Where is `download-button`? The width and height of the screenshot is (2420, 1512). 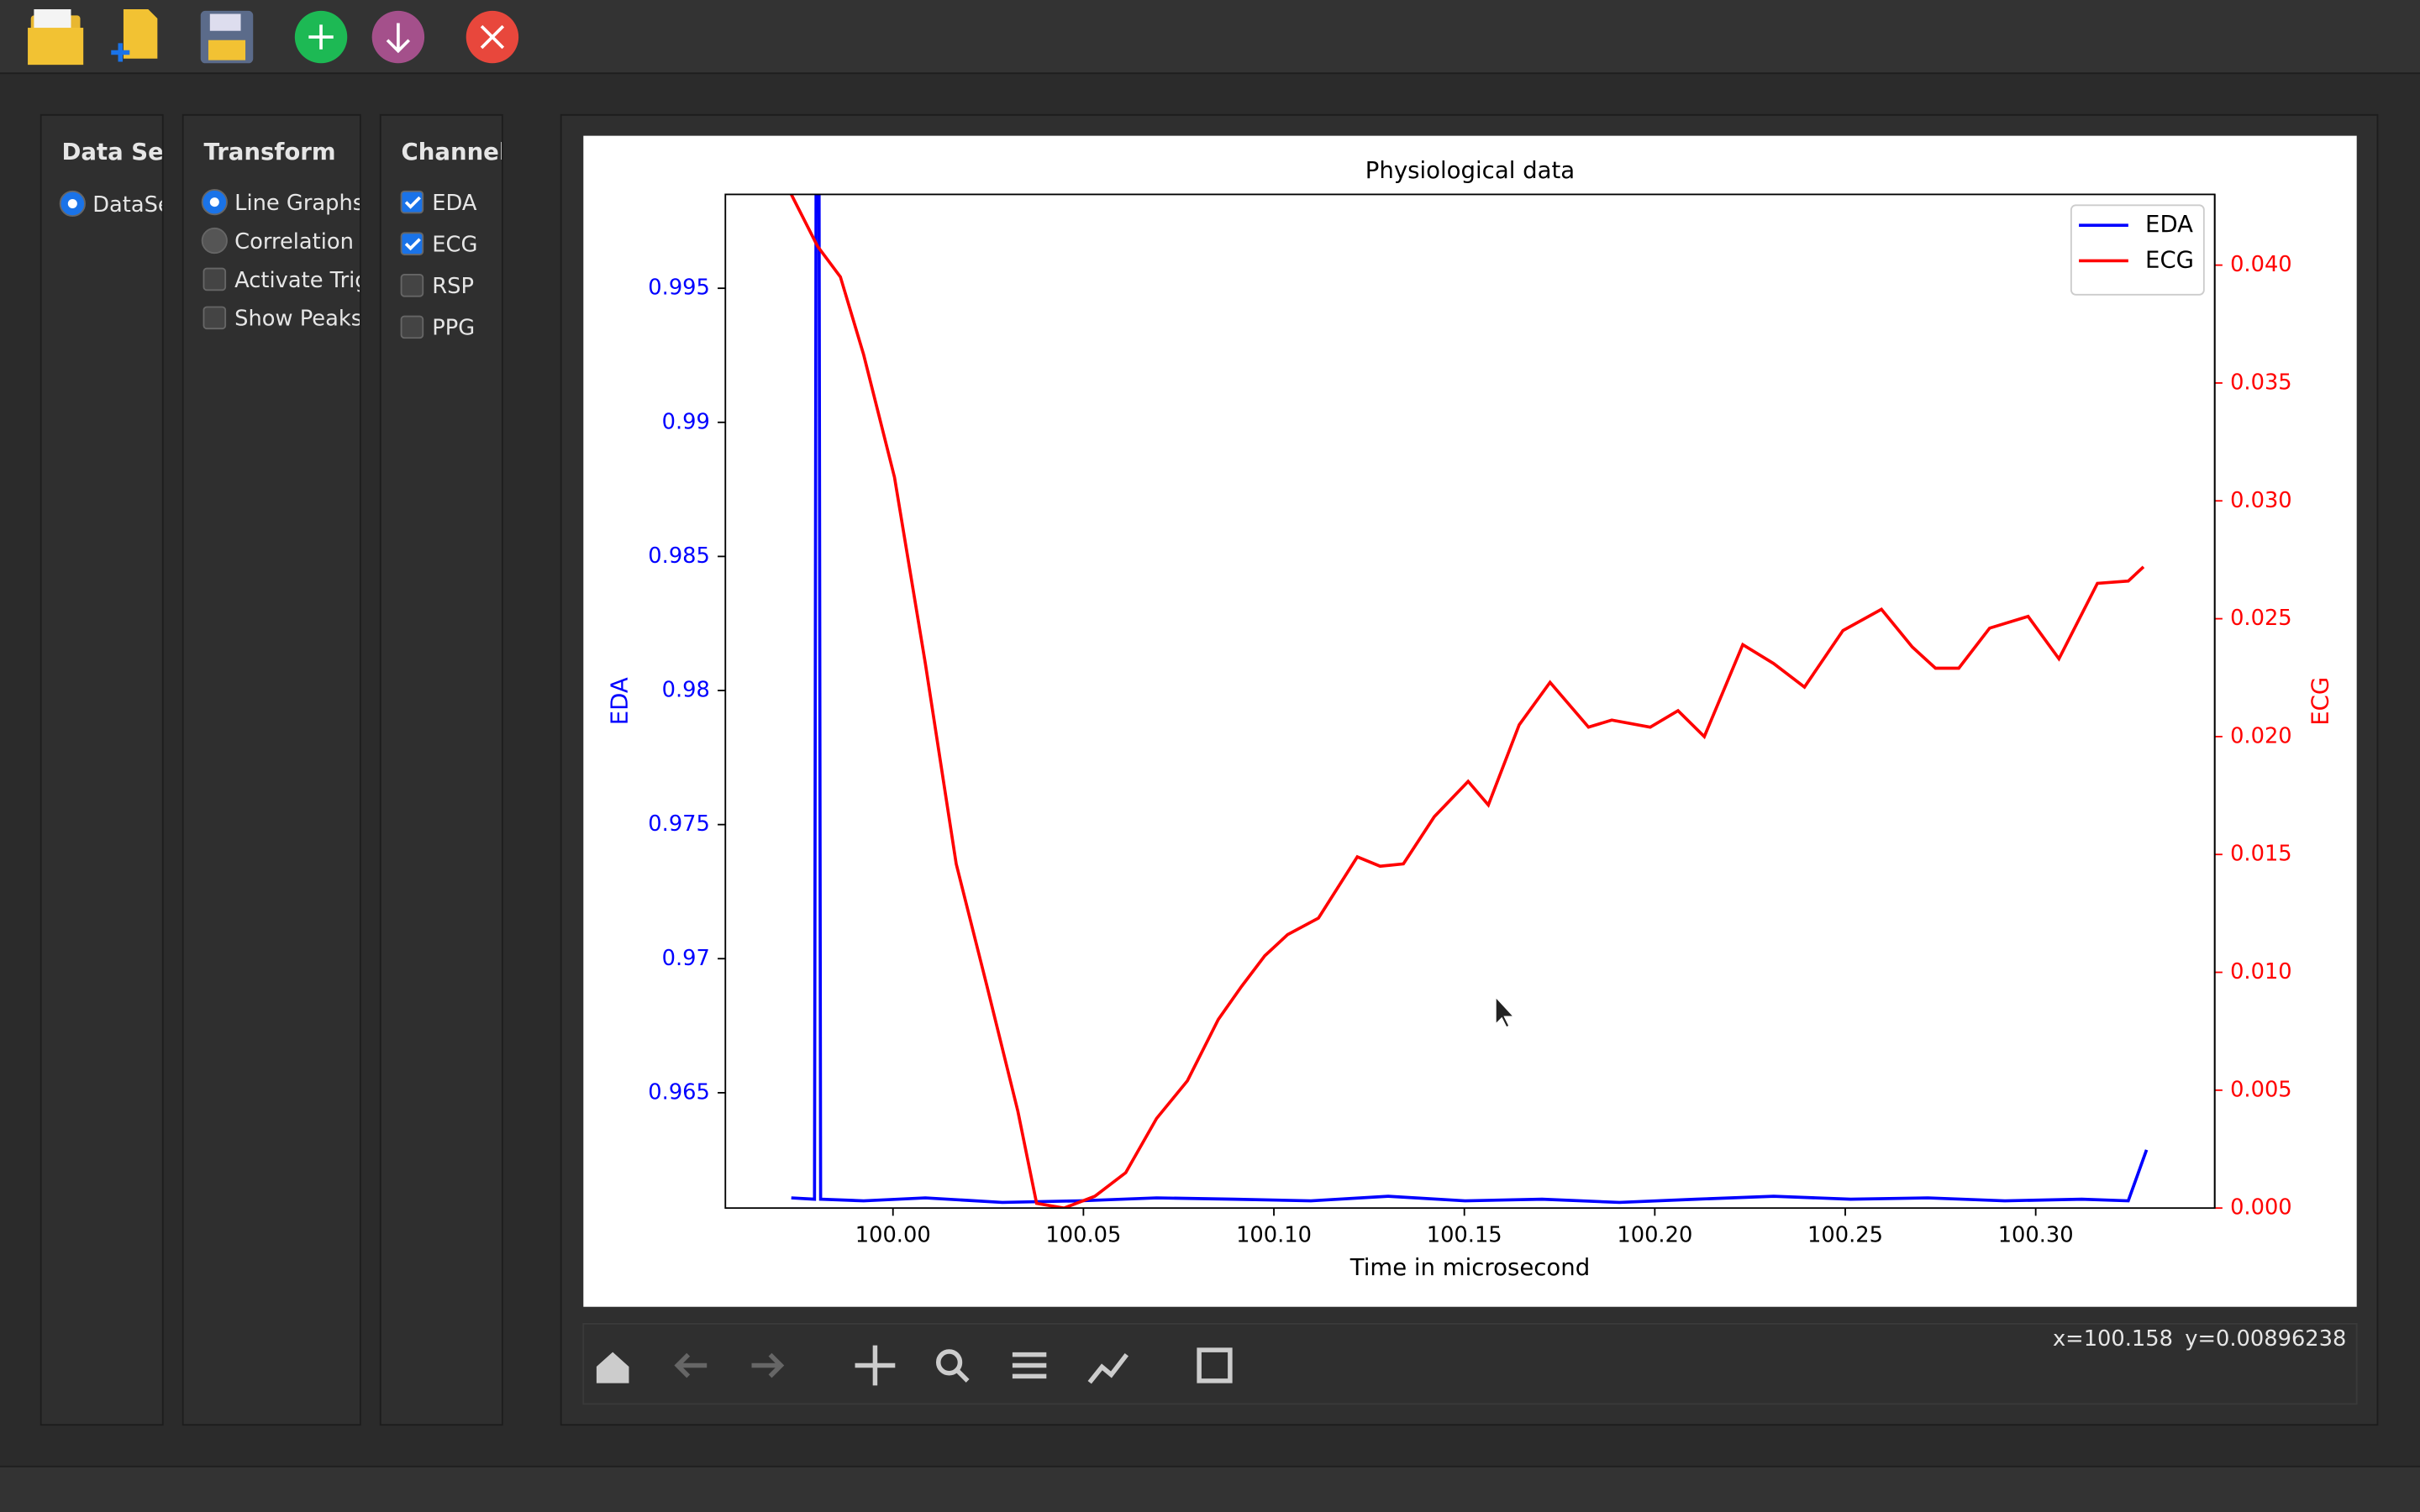 download-button is located at coordinates (398, 37).